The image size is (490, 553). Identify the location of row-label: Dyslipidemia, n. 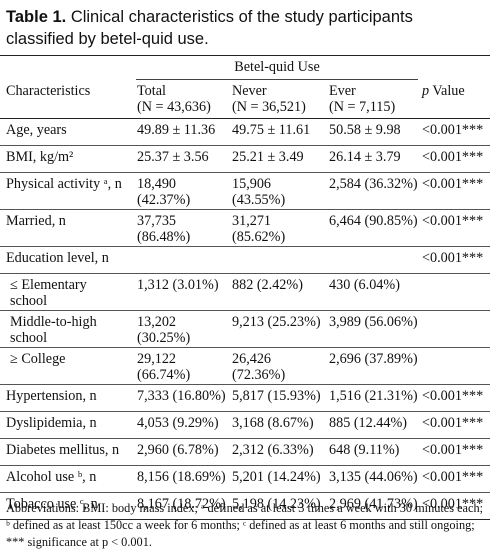
(51, 423).